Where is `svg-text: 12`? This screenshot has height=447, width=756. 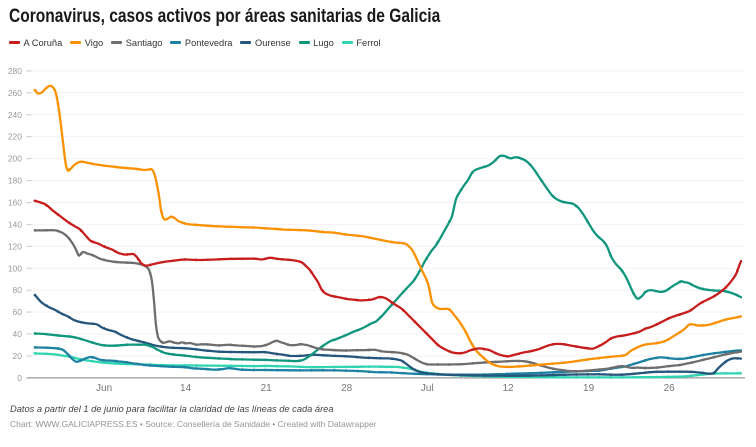 svg-text: 12 is located at coordinates (508, 388).